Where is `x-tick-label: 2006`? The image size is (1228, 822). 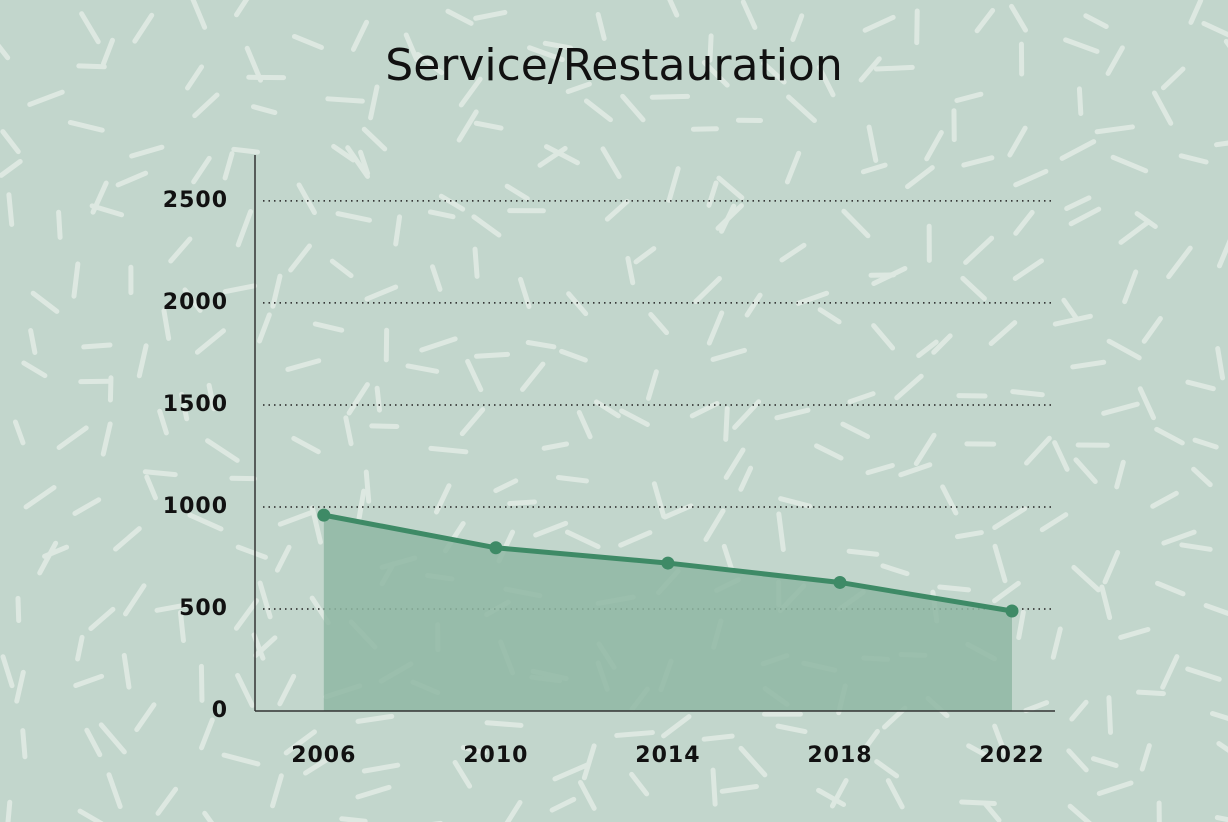 x-tick-label: 2006 is located at coordinates (323, 755).